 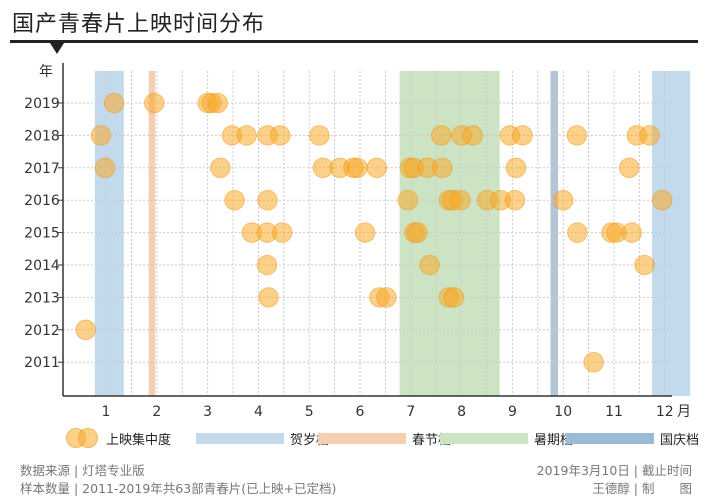 What do you see at coordinates (42, 104) in the screenshot?
I see `y-tick-label: 2019` at bounding box center [42, 104].